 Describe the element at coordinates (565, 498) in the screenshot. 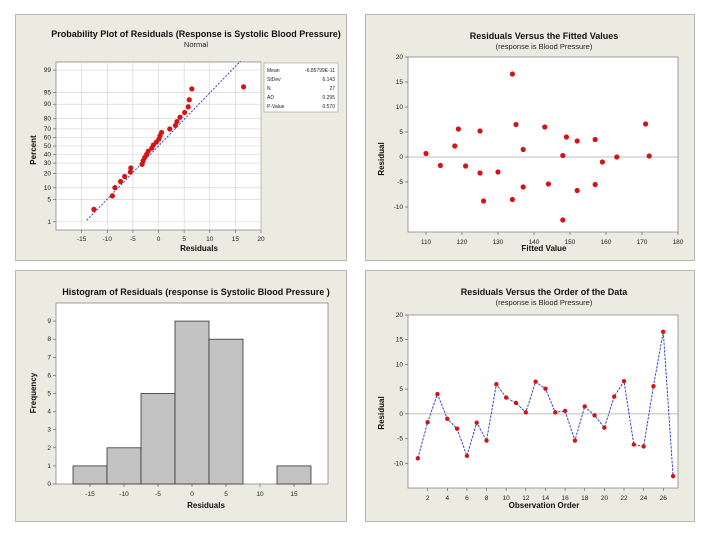

I see `x-tick-label: 16` at that location.